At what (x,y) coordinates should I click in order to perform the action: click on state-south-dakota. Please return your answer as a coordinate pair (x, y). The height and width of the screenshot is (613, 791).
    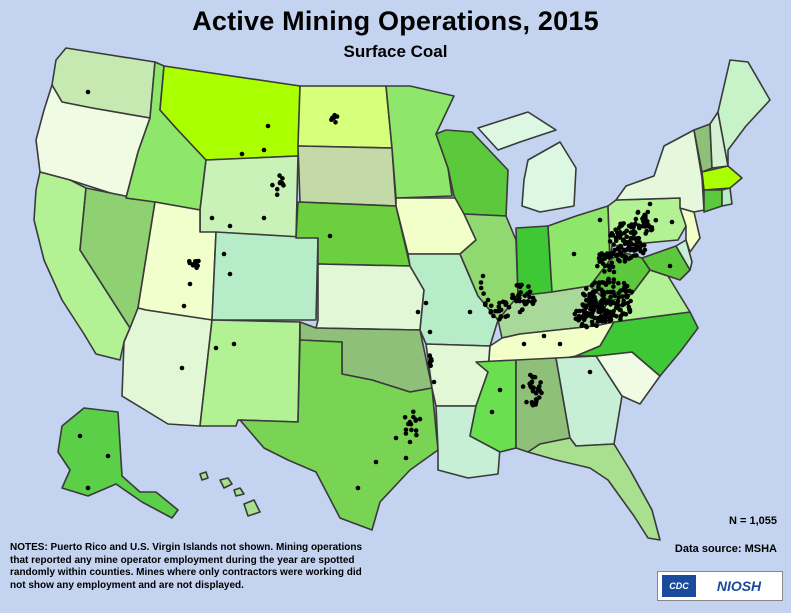
    Looking at the image, I should click on (347, 176).